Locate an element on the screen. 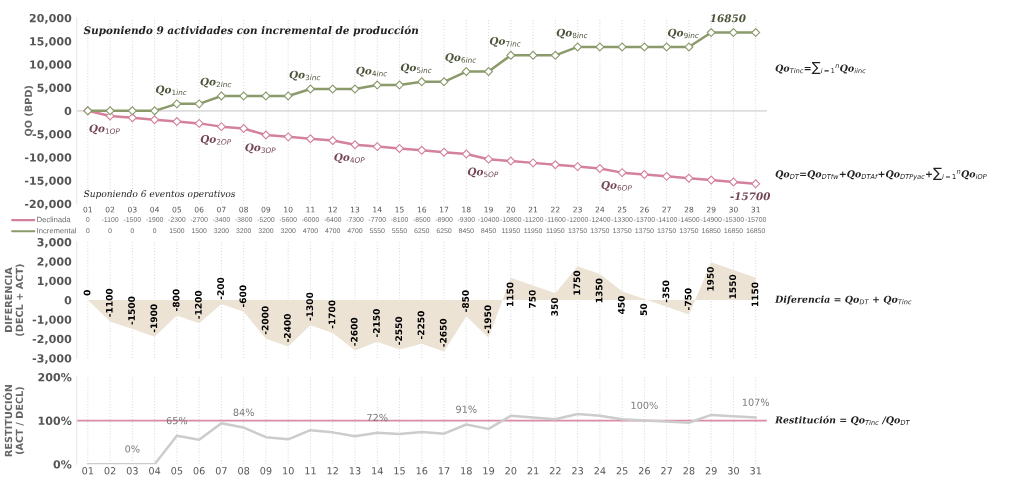 This screenshot has height=484, width=1009. x-tick-label: 01 is located at coordinates (88, 471).